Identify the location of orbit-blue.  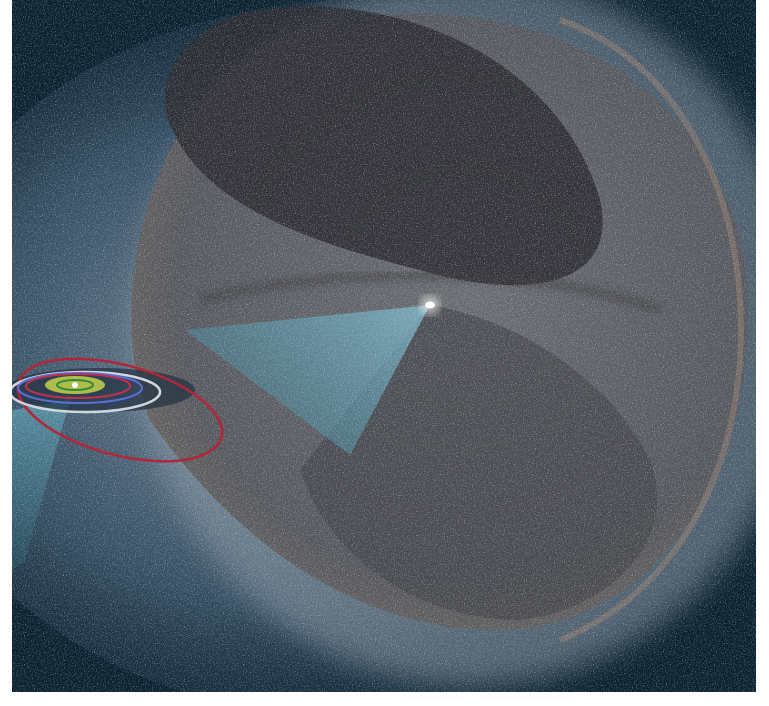
(80, 388).